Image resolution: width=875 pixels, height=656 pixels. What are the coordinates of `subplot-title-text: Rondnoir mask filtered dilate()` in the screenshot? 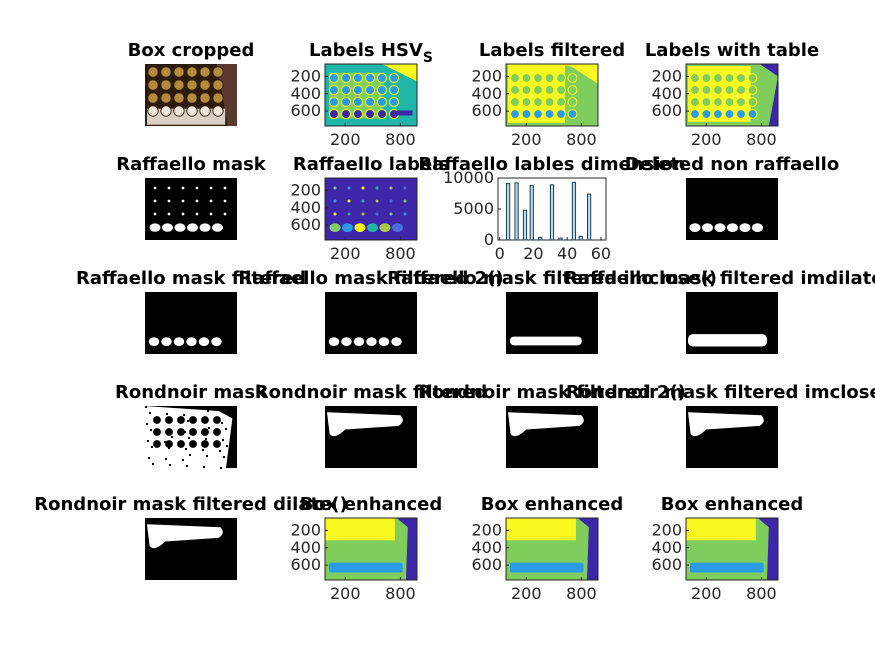 It's located at (190, 504).